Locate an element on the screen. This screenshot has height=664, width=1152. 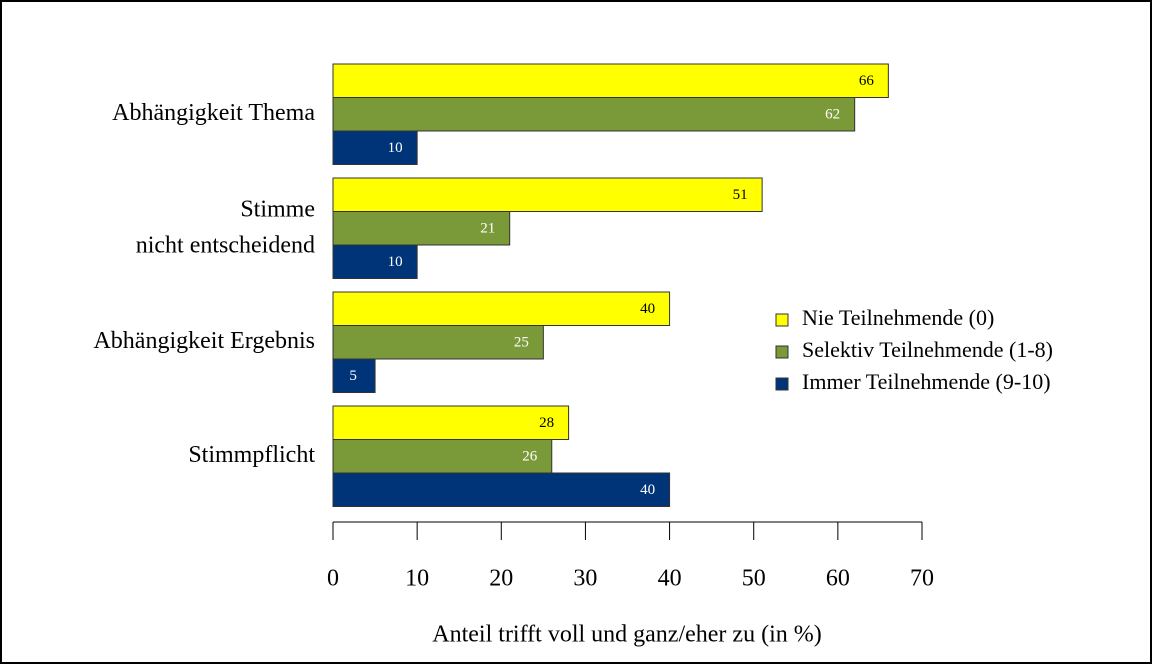
y-tick-label: Abhängigkeit Thema is located at coordinates (213, 113).